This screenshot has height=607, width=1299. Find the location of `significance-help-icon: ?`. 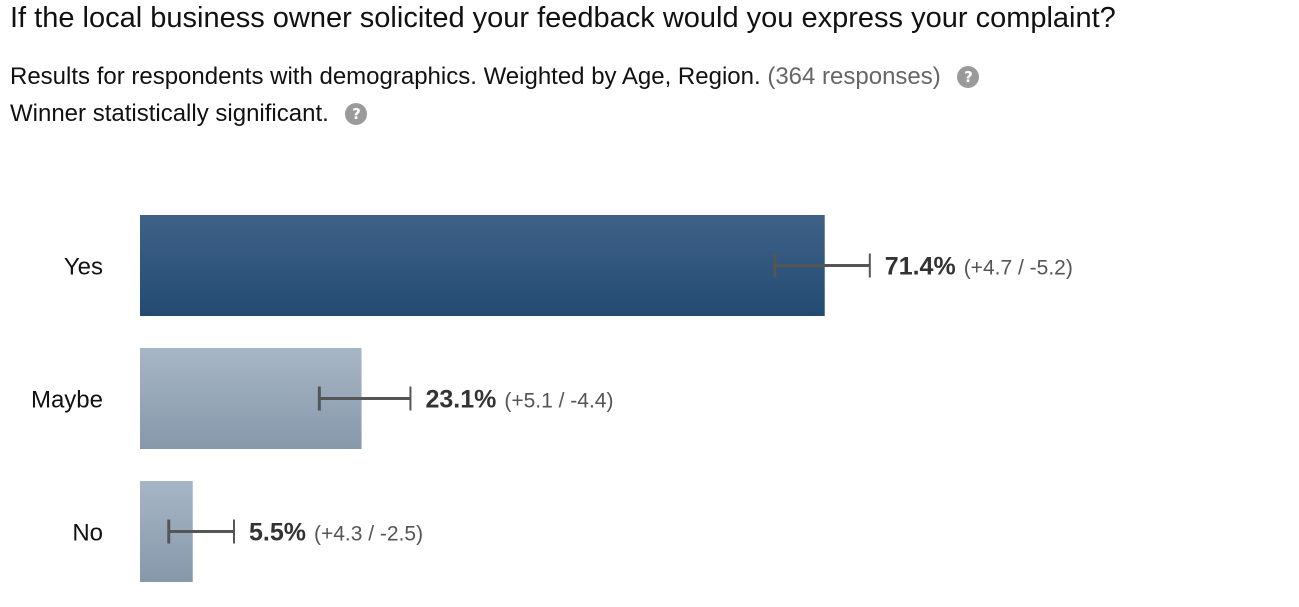

significance-help-icon: ? is located at coordinates (356, 114).